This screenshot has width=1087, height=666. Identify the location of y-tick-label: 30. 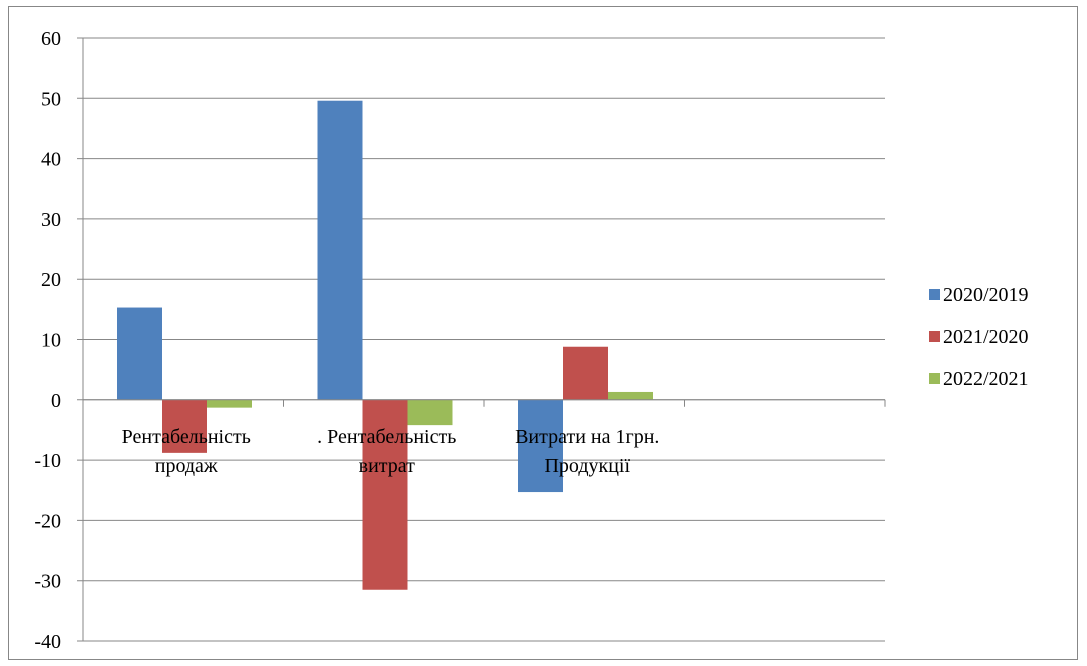
(51, 220).